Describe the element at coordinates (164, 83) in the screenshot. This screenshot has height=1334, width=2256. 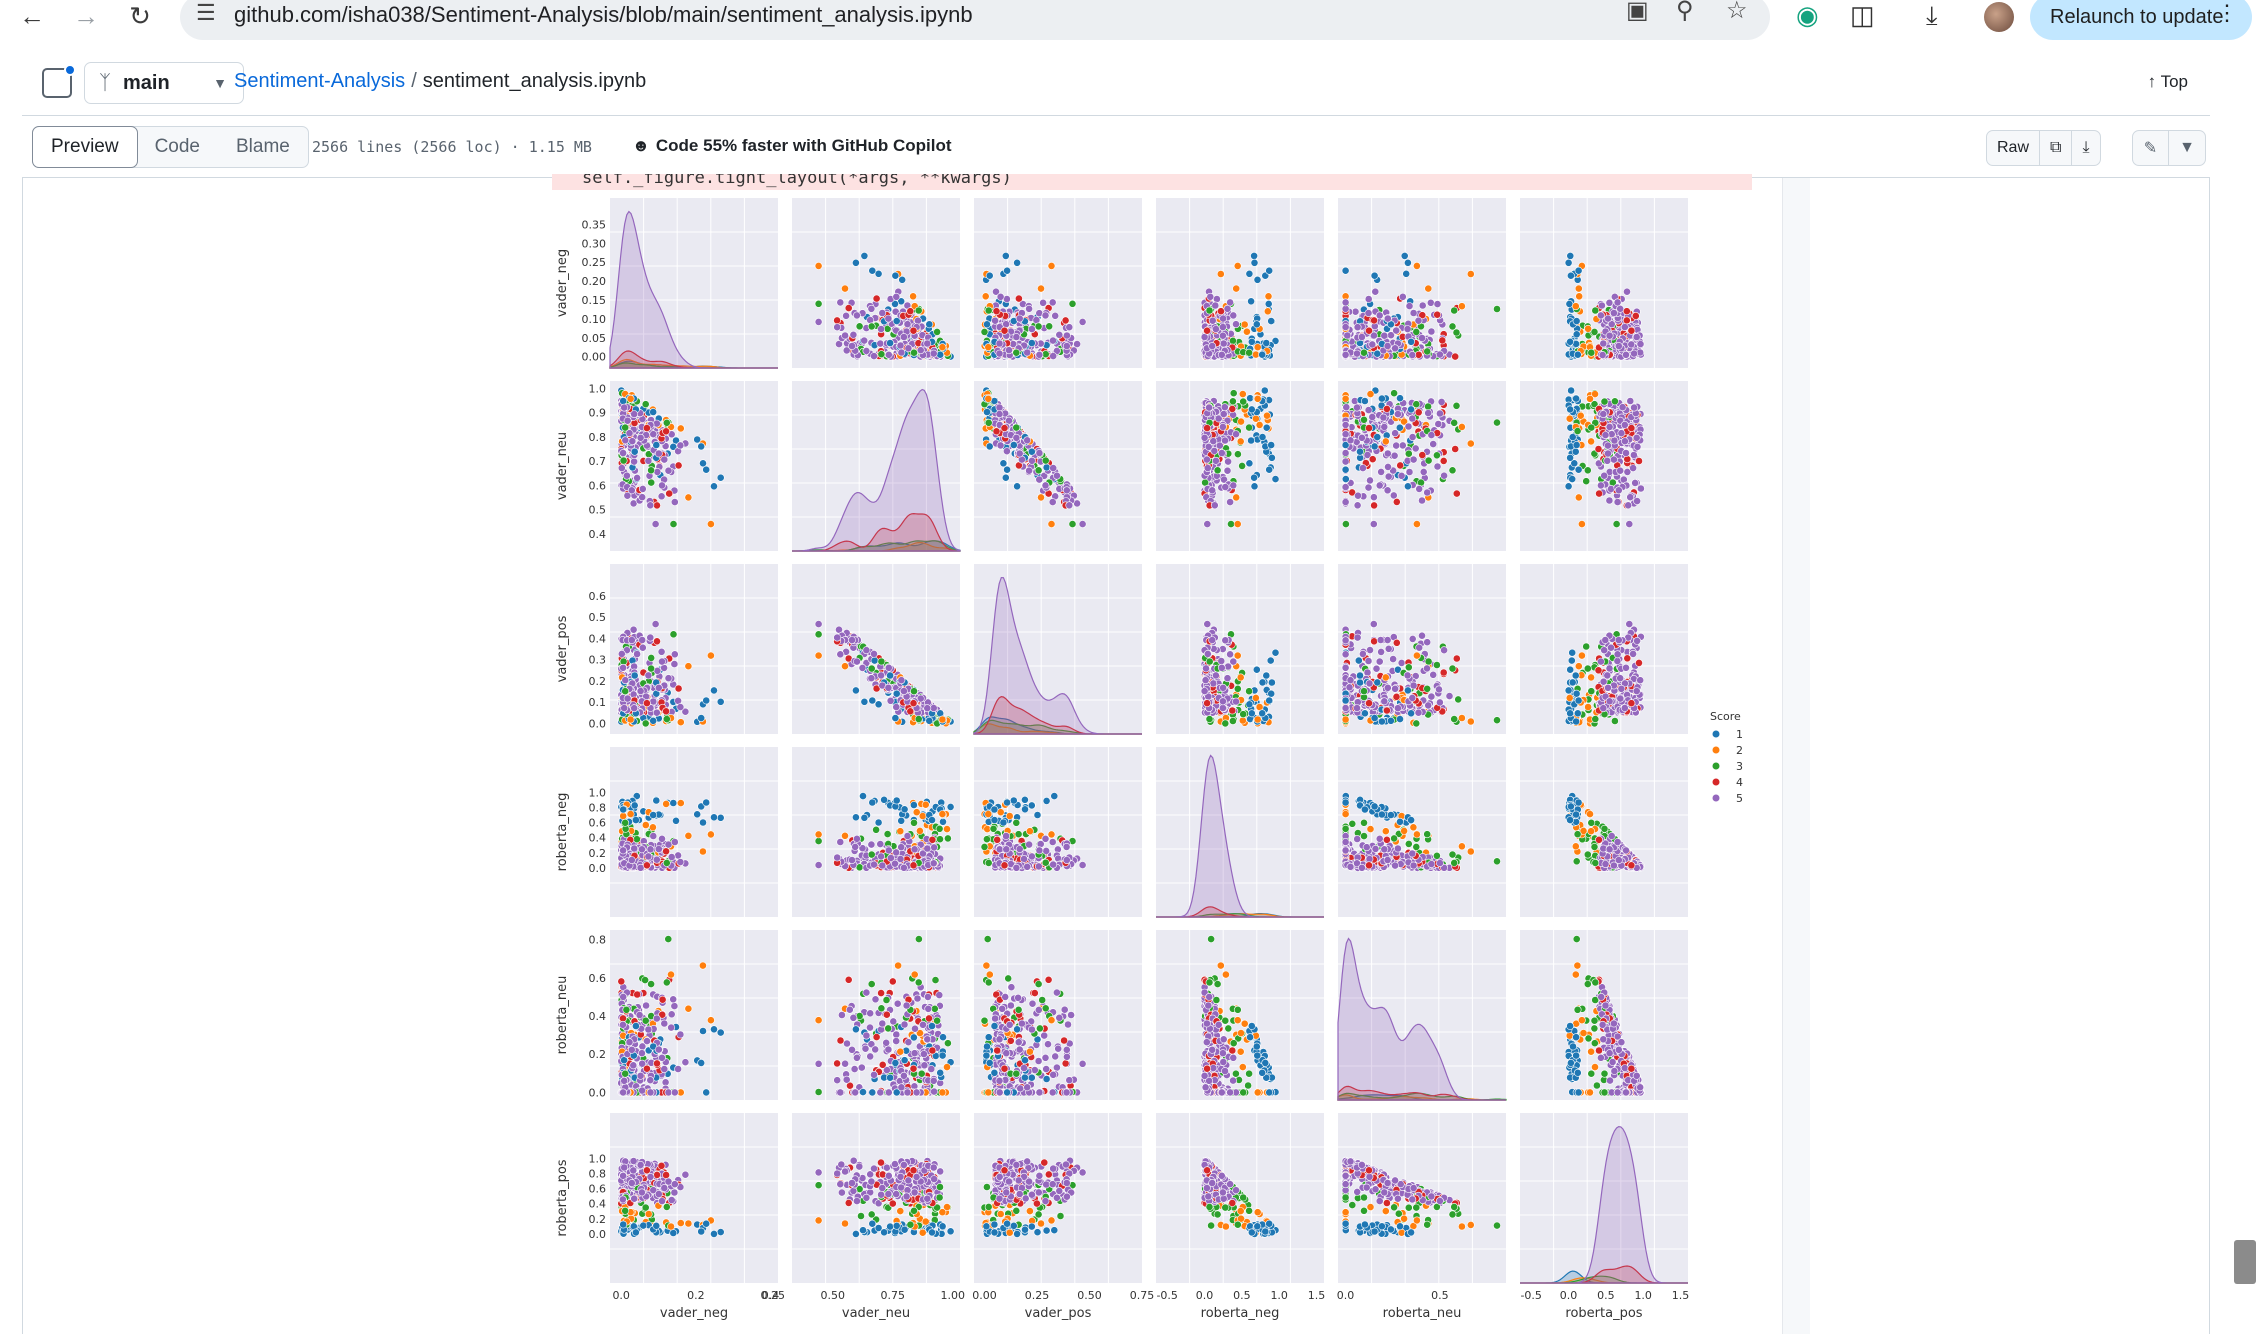
I see `branch-selector: ᛉ main ▼` at that location.